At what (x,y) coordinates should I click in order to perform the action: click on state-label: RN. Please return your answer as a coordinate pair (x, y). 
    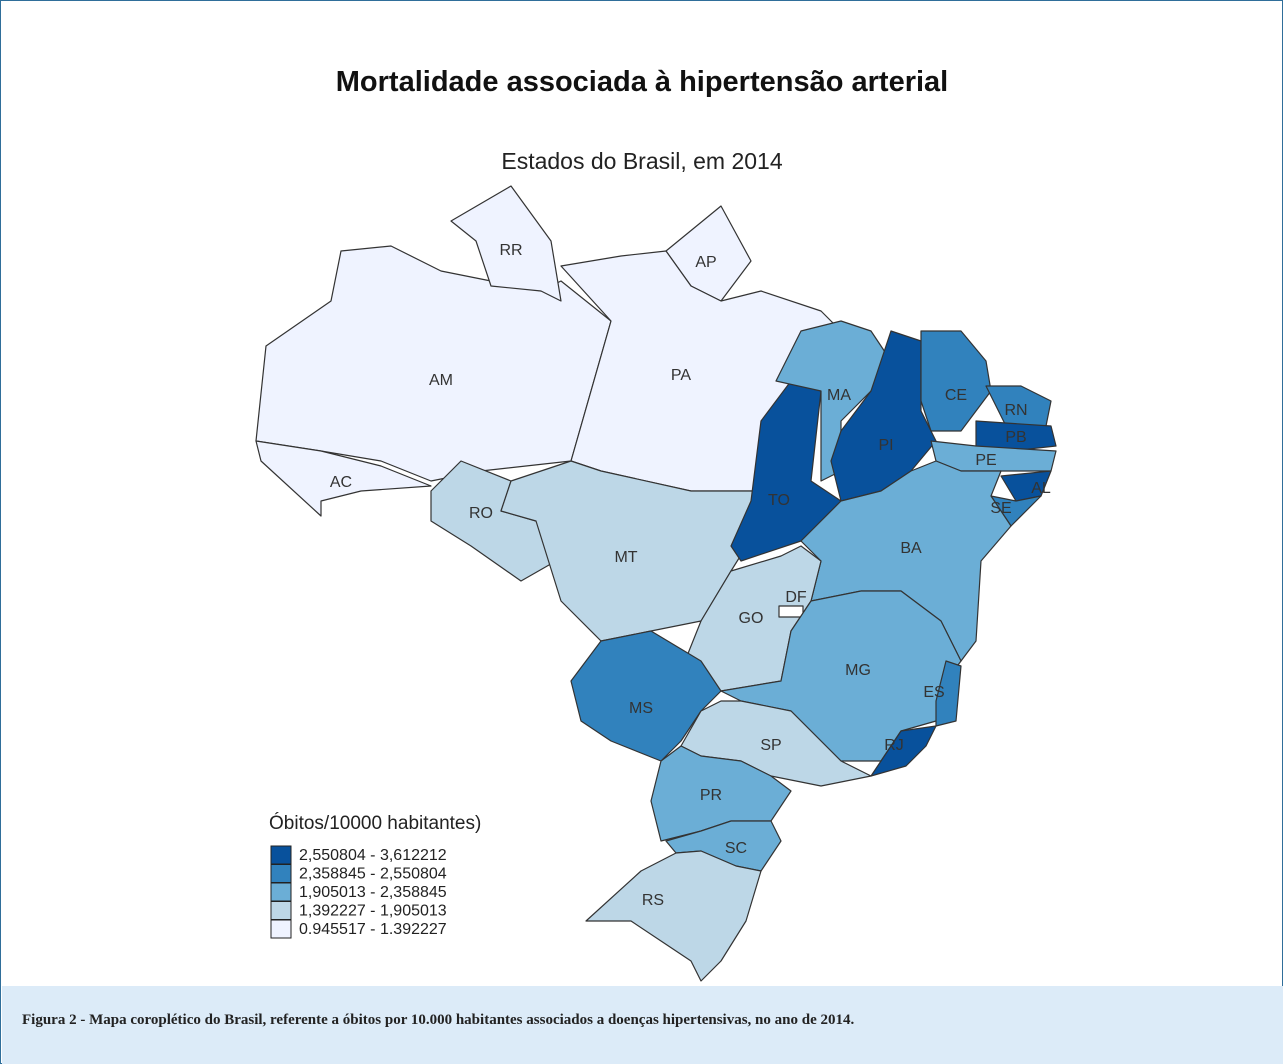
    Looking at the image, I should click on (1015, 410).